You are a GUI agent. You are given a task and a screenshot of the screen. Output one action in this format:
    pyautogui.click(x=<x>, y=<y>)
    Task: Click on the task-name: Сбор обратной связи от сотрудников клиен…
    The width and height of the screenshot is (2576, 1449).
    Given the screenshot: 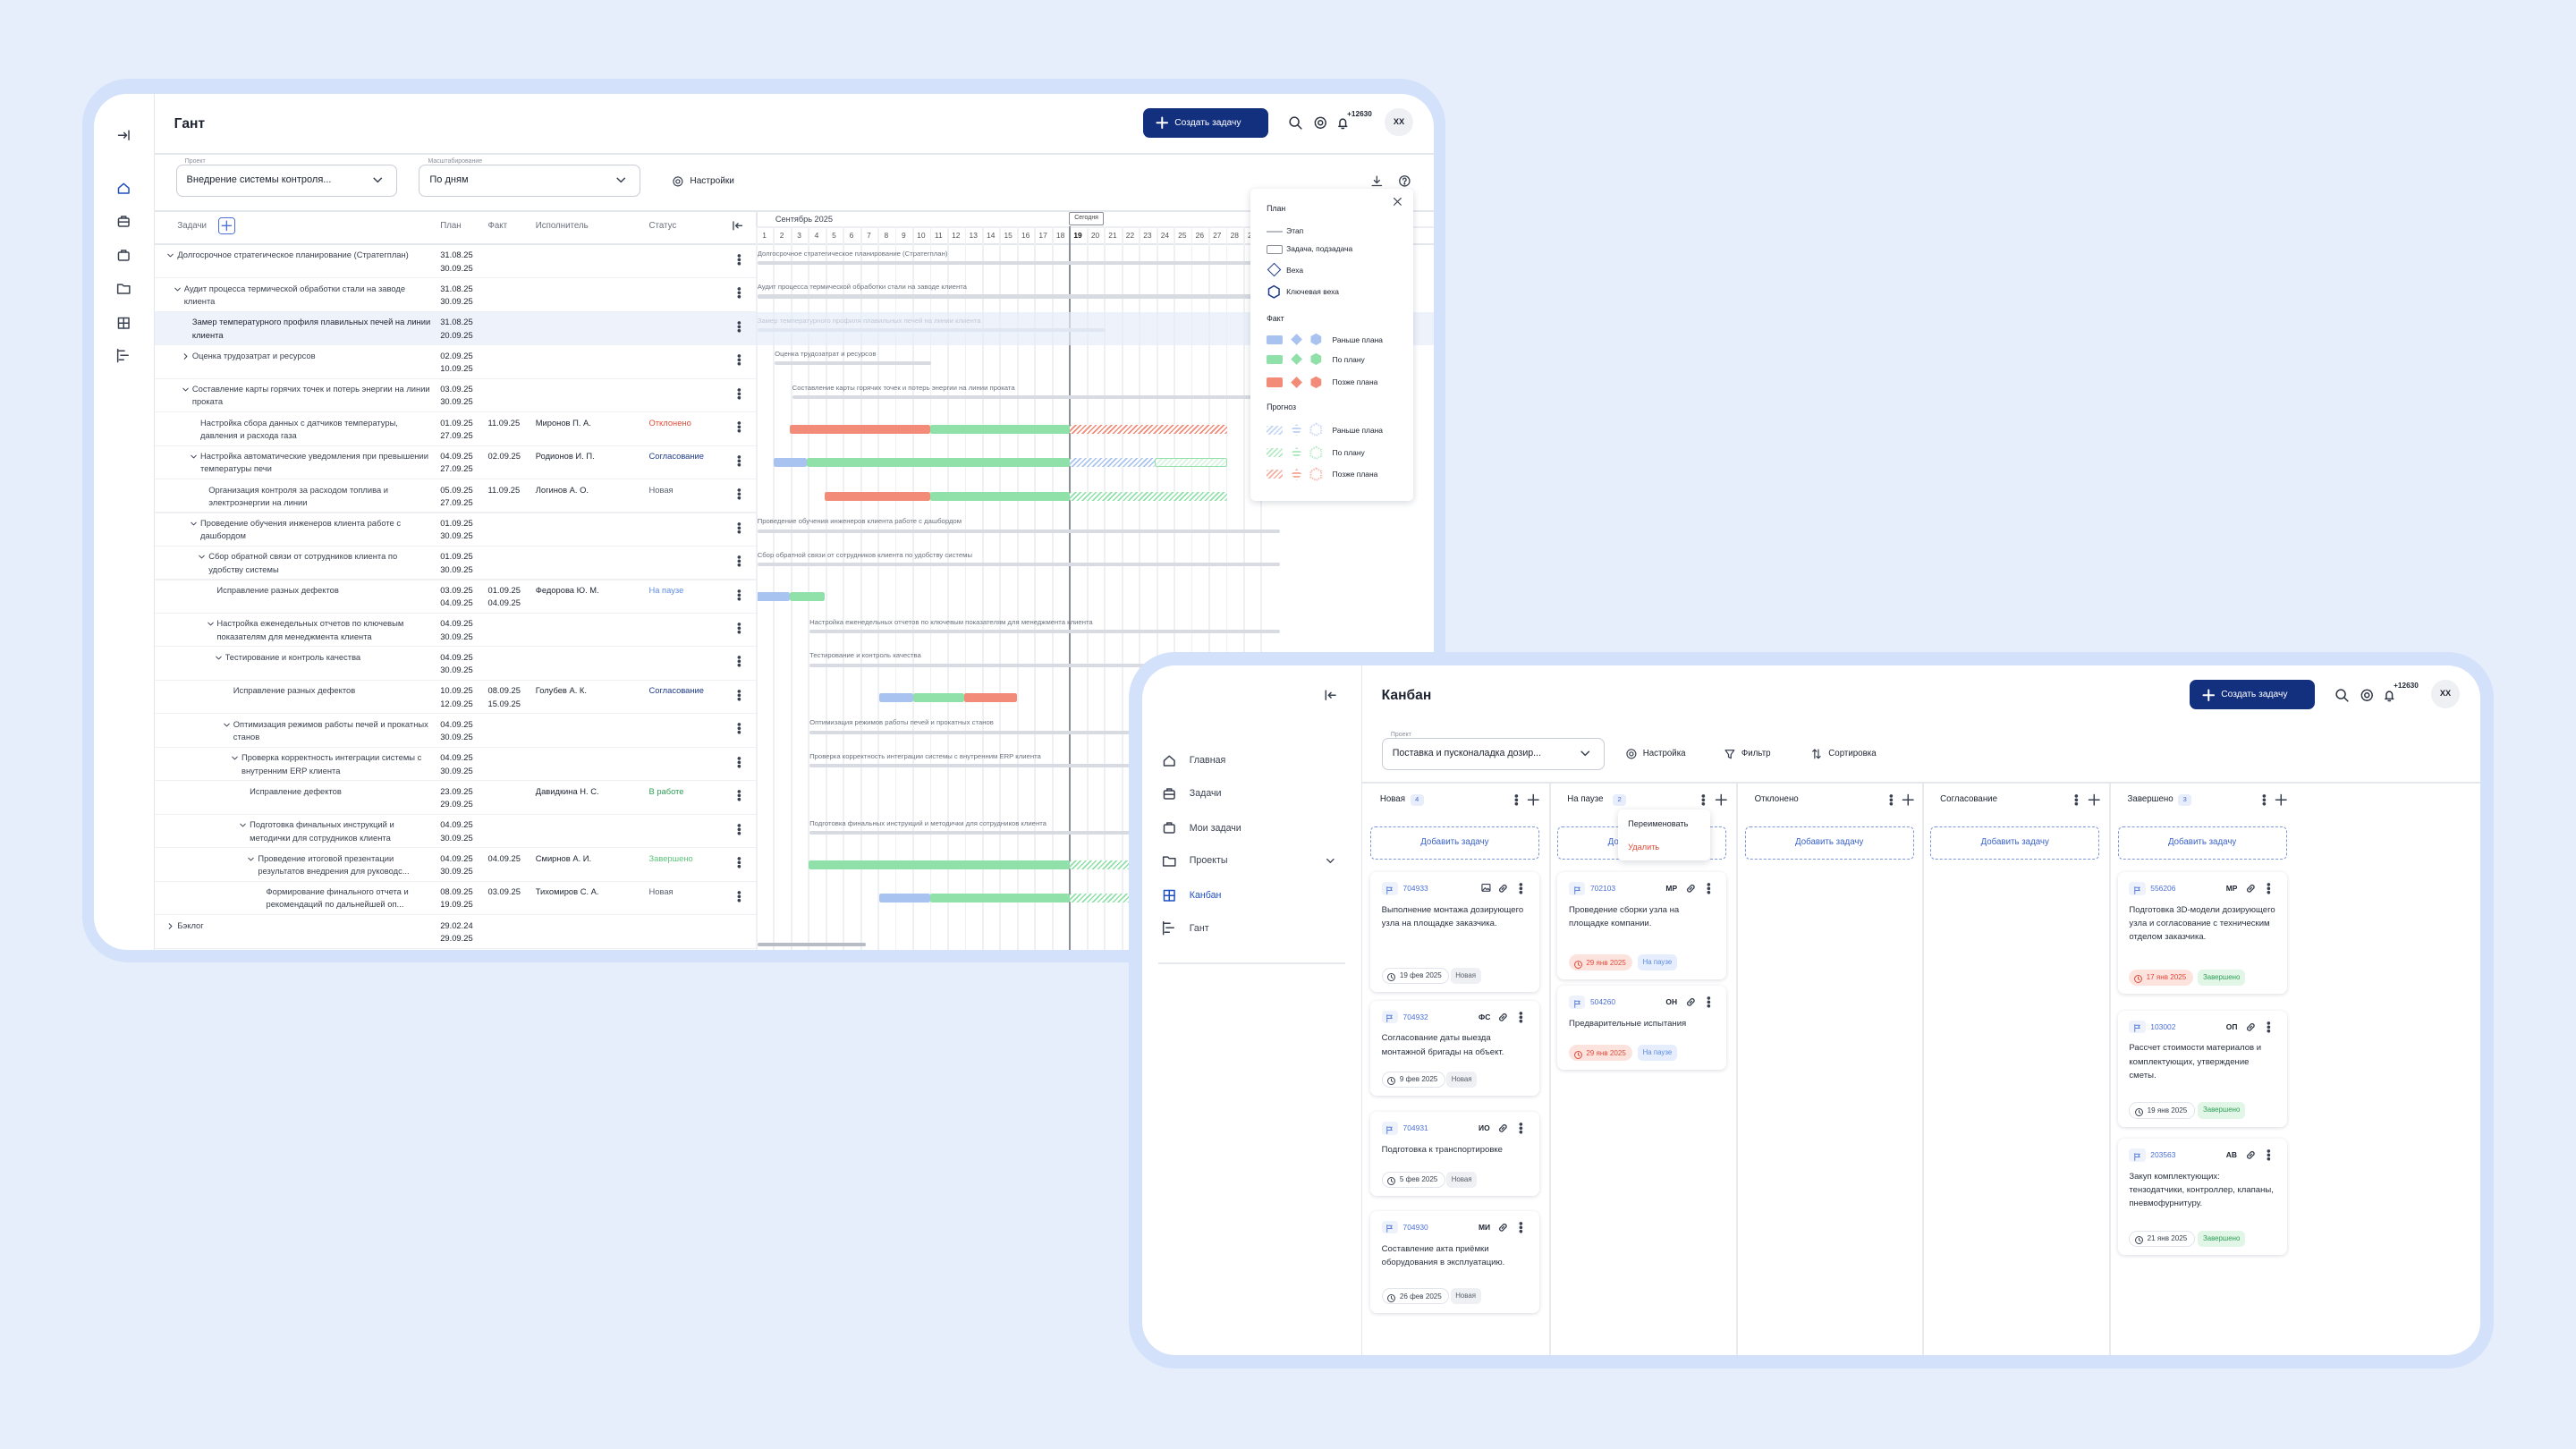 What is the action you would take?
    pyautogui.click(x=303, y=563)
    